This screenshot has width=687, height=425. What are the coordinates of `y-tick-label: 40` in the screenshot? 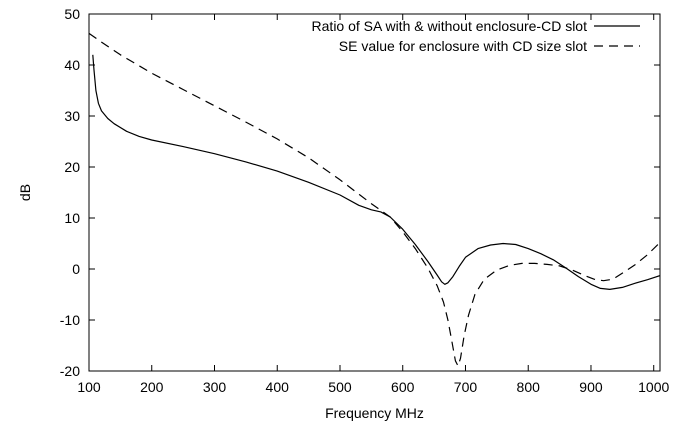 It's located at (72, 65).